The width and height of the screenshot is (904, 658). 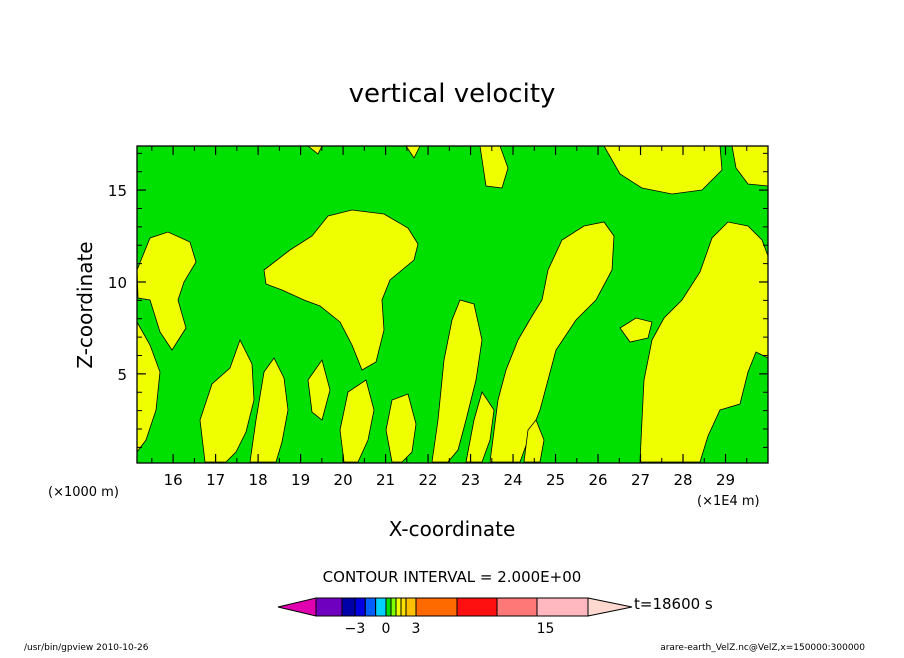 I want to click on x-tick-label: 24, so click(x=513, y=480).